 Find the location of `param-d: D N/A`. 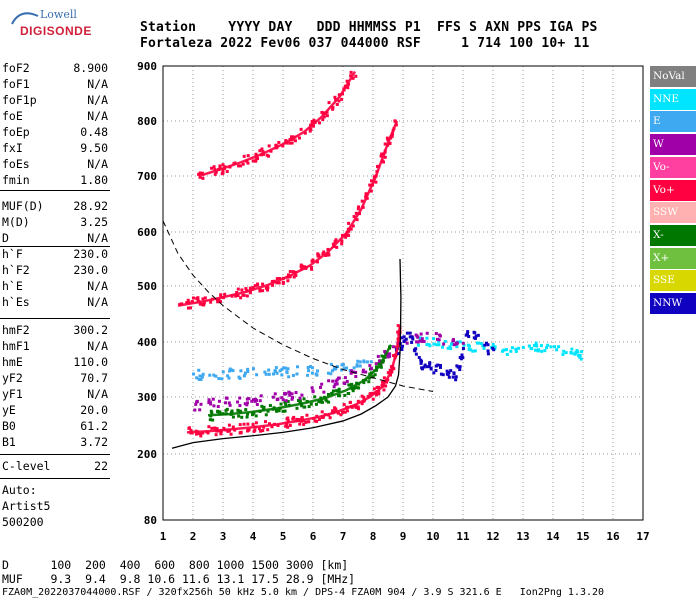

param-d: D N/A is located at coordinates (55, 238).